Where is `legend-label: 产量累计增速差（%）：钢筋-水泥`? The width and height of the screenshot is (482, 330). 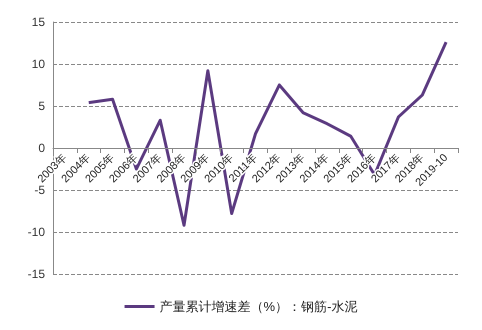
legend-label: 产量累计增速差（%）：钢筋-水泥 is located at coordinates (259, 306).